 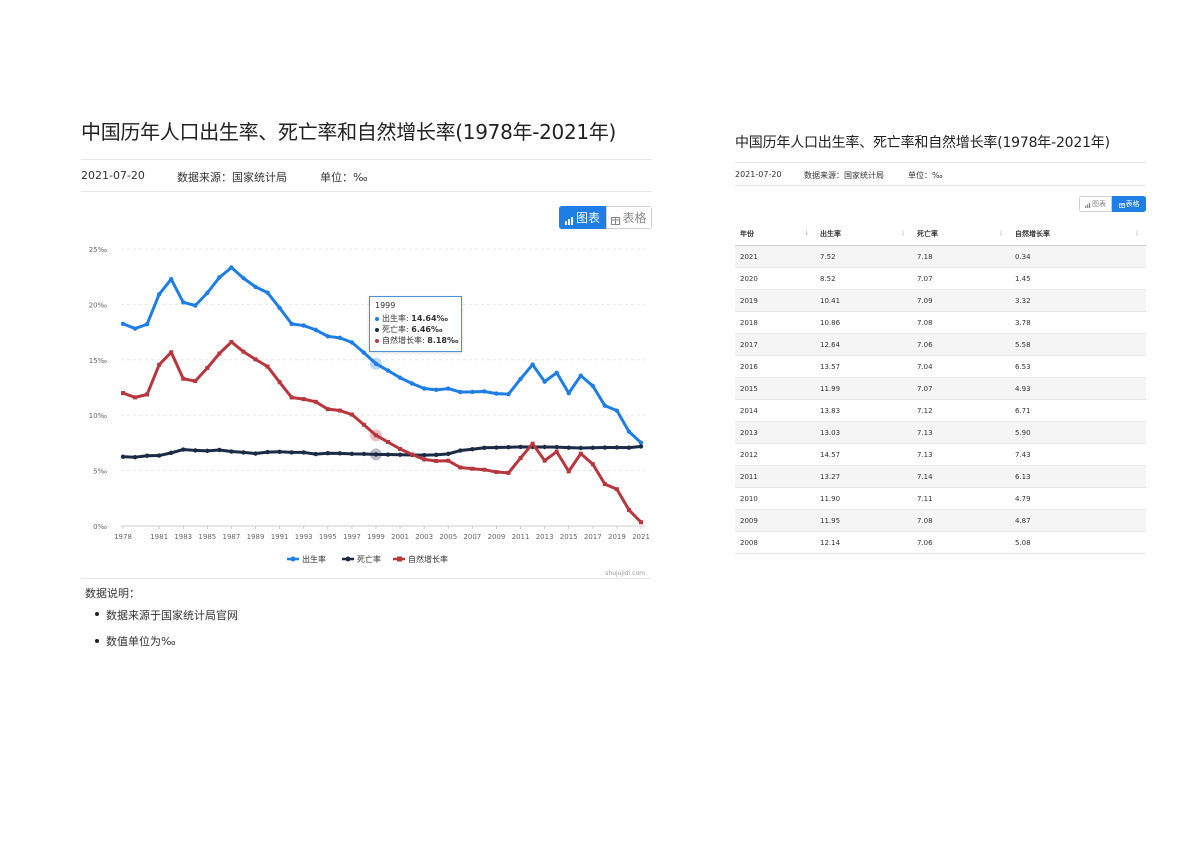 I want to click on x-tick-label: 1993, so click(x=304, y=537).